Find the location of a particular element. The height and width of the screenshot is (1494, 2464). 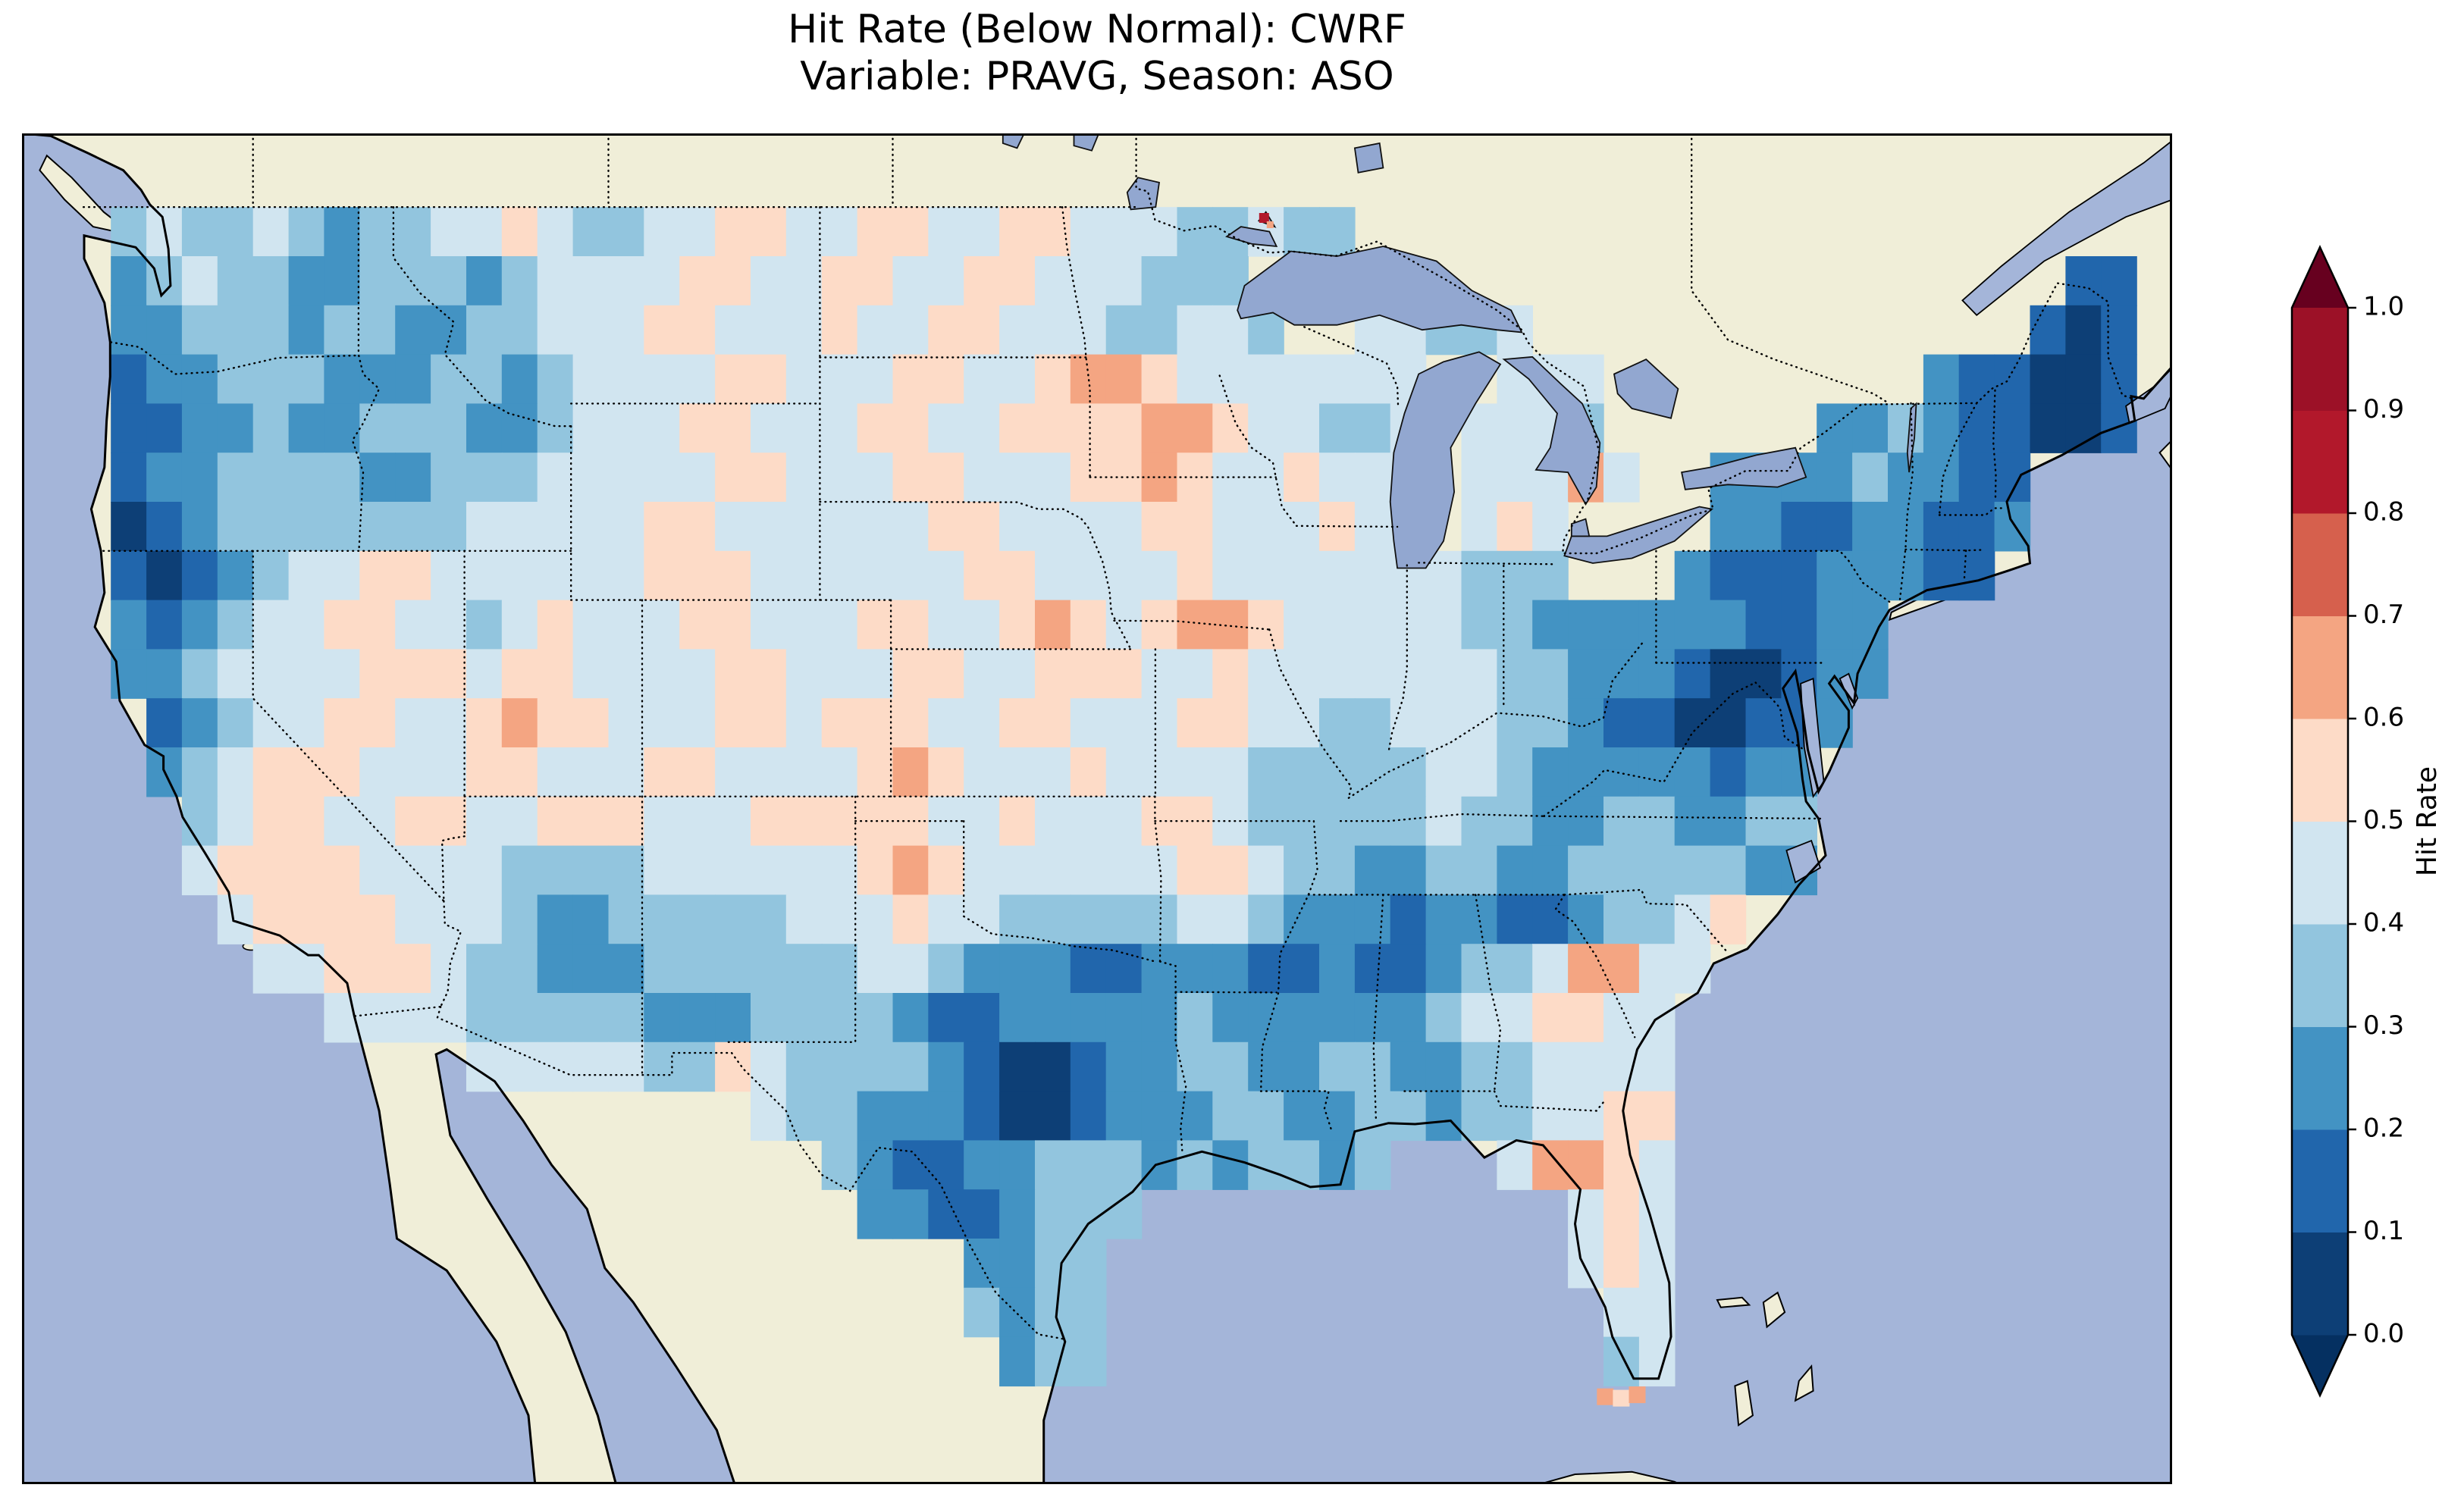

lakes is located at coordinates (1459, 351).